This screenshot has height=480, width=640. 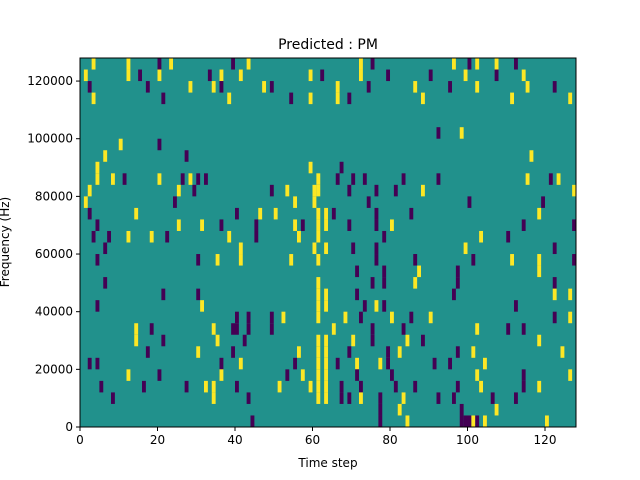 What do you see at coordinates (157, 440) in the screenshot?
I see `x-tick-label: 20` at bounding box center [157, 440].